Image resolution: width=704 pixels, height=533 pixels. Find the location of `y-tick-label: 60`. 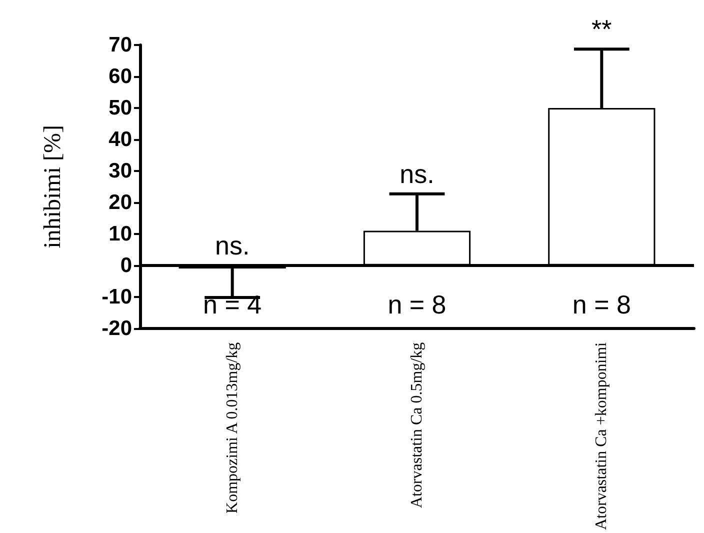

y-tick-label: 60 is located at coordinates (120, 76).